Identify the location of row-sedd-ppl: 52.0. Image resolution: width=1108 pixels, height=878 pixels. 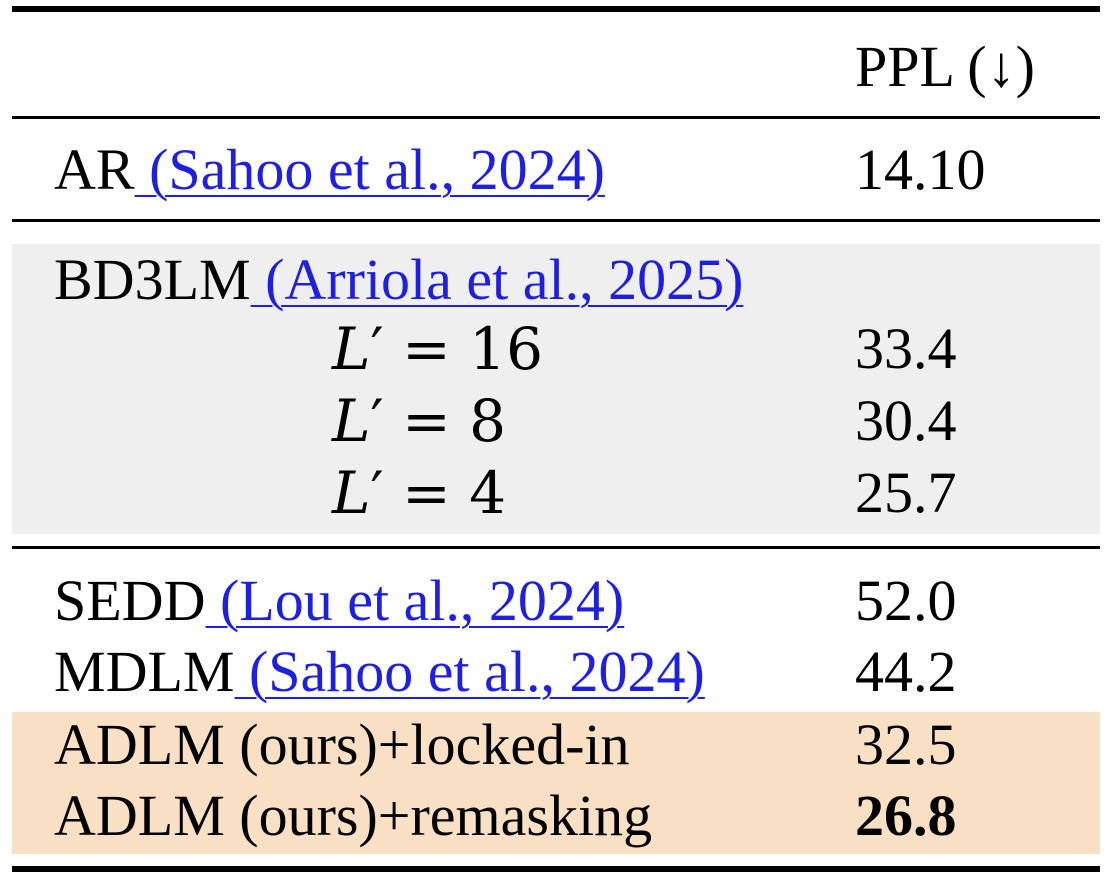
(906, 600).